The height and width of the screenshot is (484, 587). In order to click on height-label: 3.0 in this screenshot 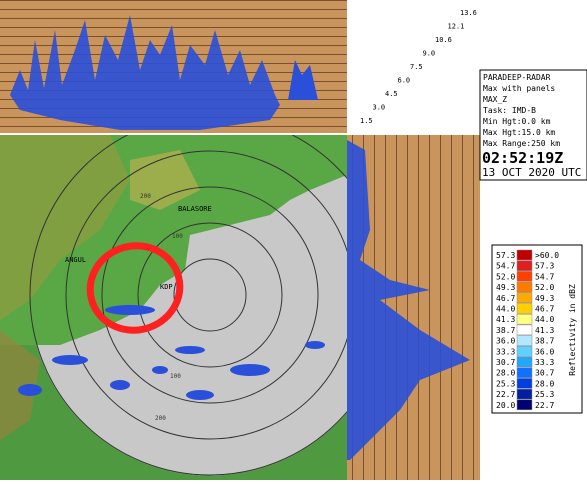, I will do `click(379, 108)`.